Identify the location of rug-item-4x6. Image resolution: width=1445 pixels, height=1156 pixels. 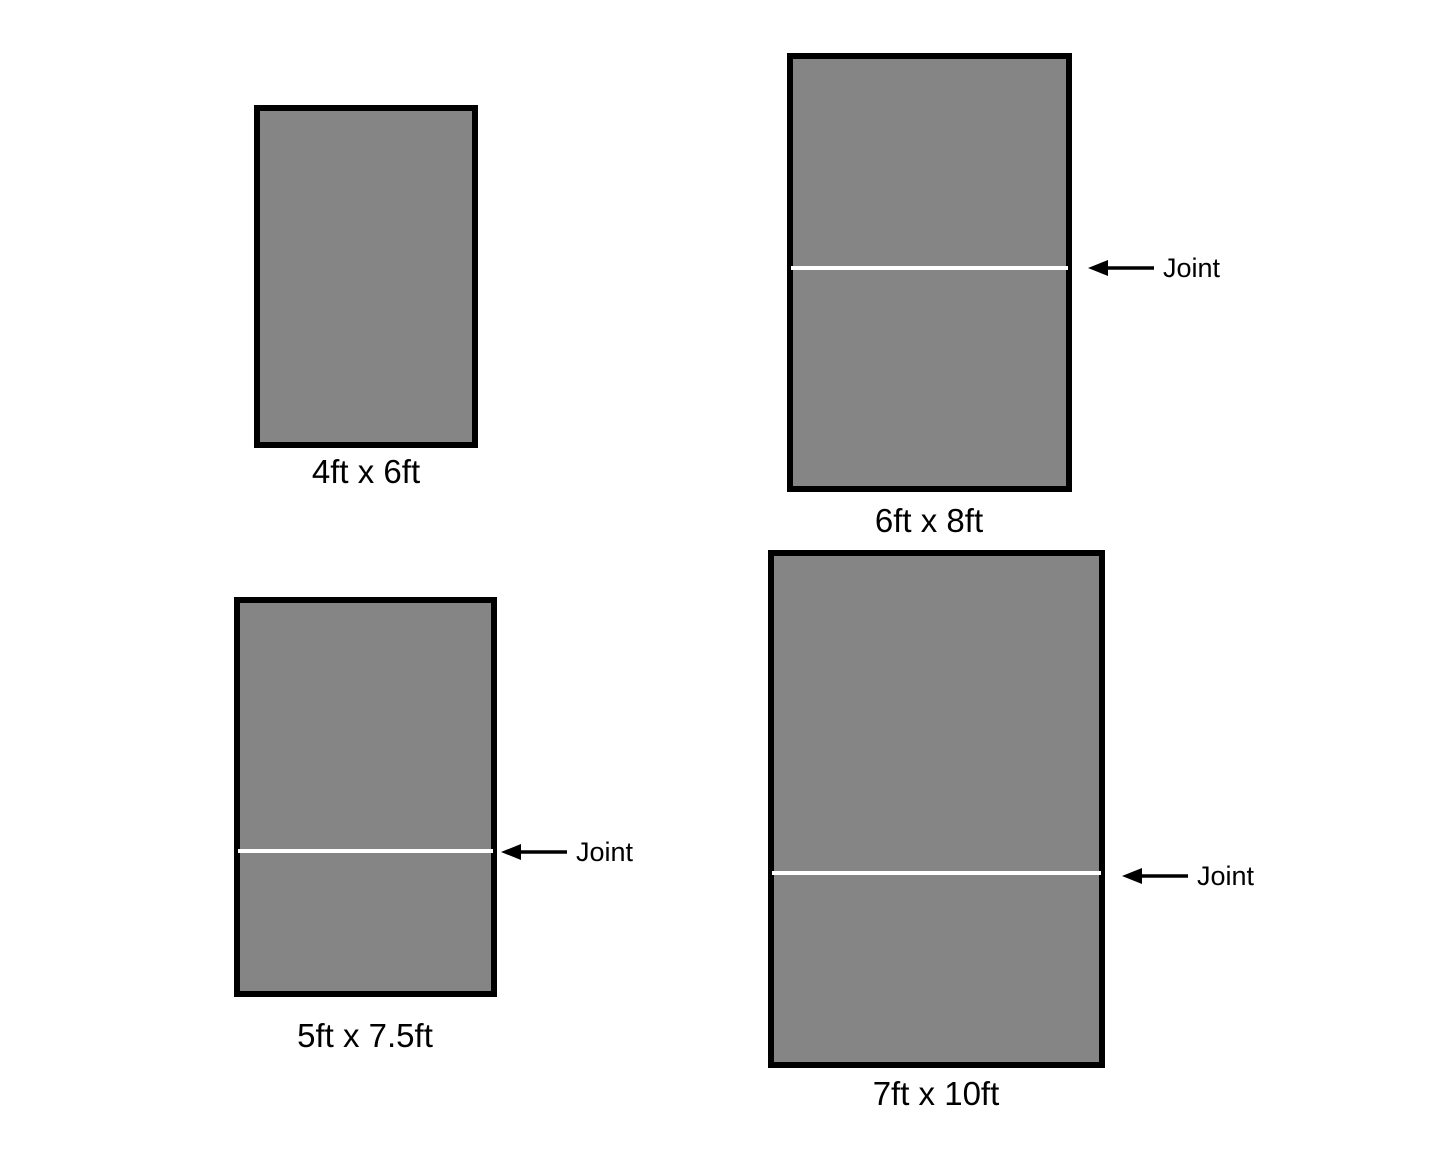
(366, 276).